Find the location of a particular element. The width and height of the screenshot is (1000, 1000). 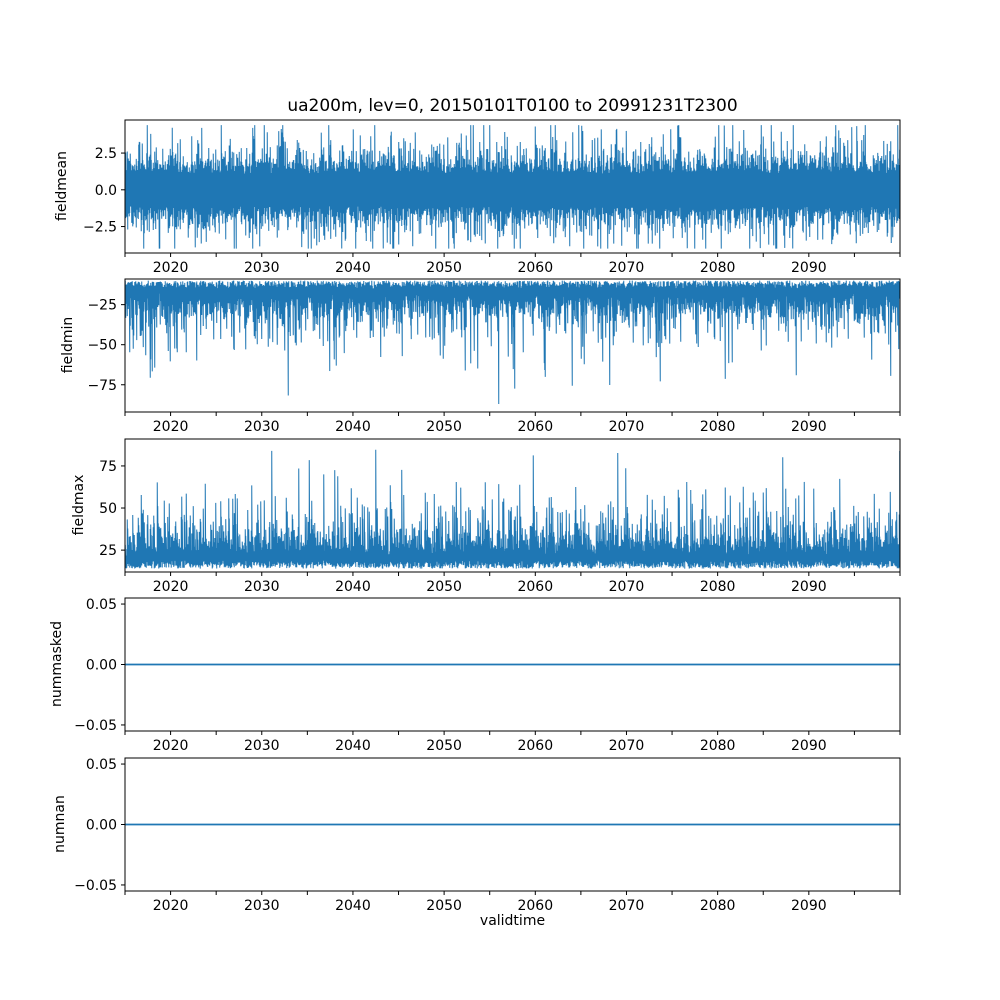

y-tick-label: 75 is located at coordinates (108, 467).